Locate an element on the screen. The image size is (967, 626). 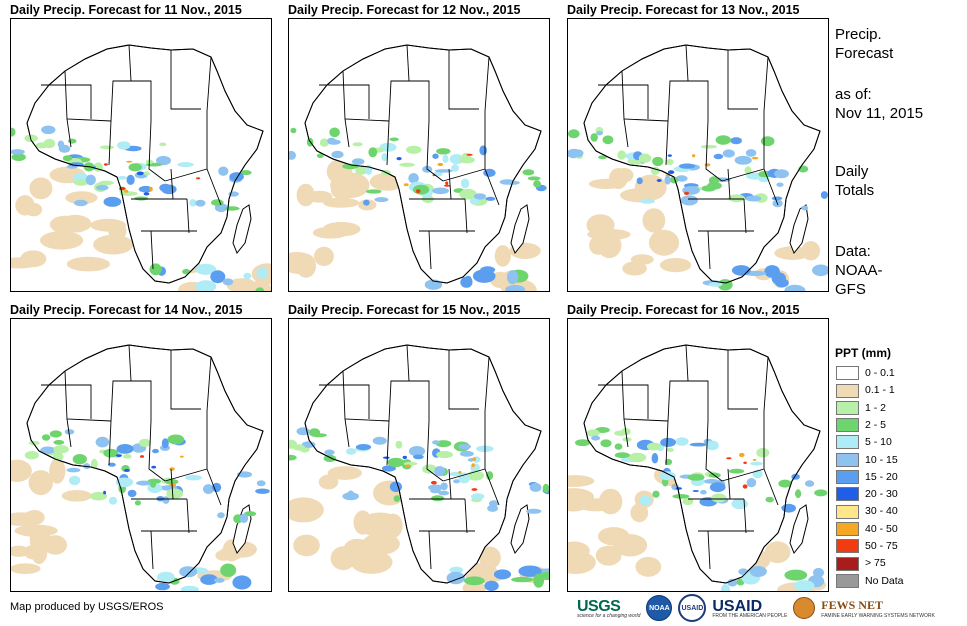
legend-label: 0 - 0.1 is located at coordinates (880, 373).